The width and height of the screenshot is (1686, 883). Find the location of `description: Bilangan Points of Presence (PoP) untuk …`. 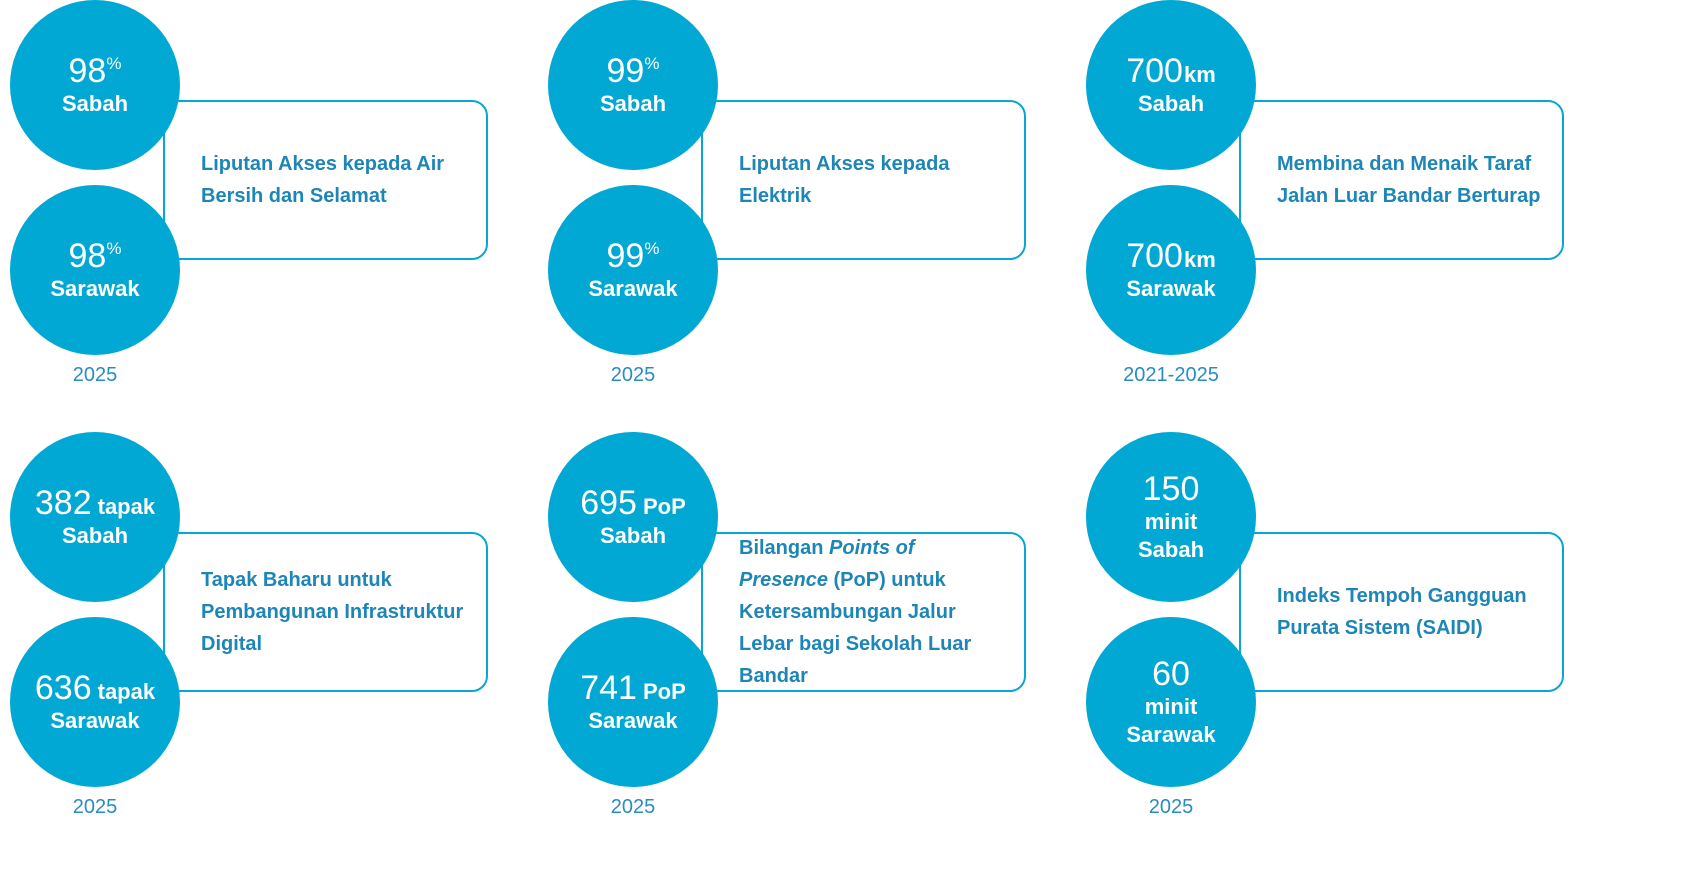

description: Bilangan Points of Presence (PoP) untuk … is located at coordinates (874, 612).